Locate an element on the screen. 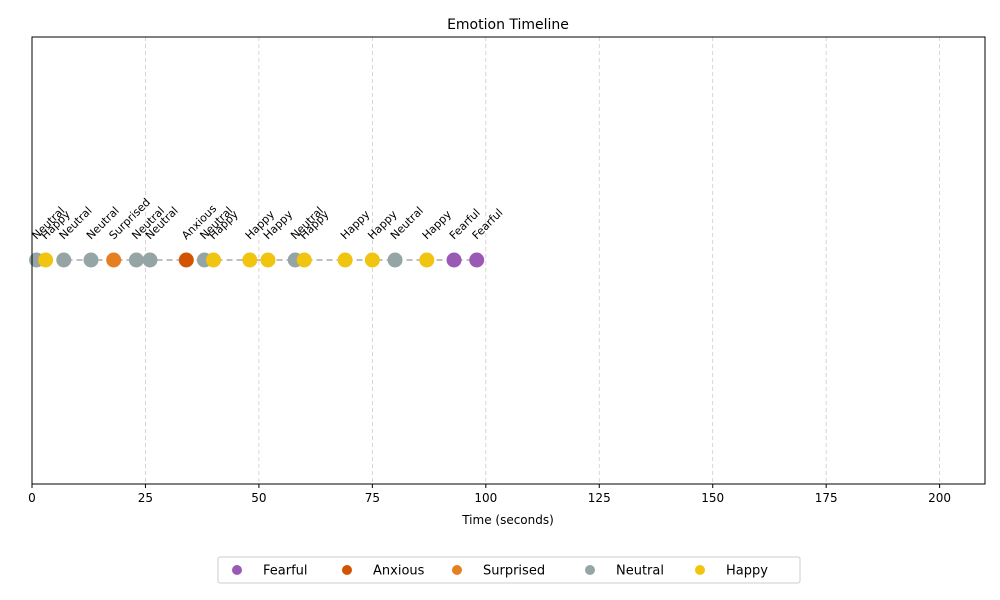 The image size is (1000, 600). x-tick-label: 0 is located at coordinates (32, 498).